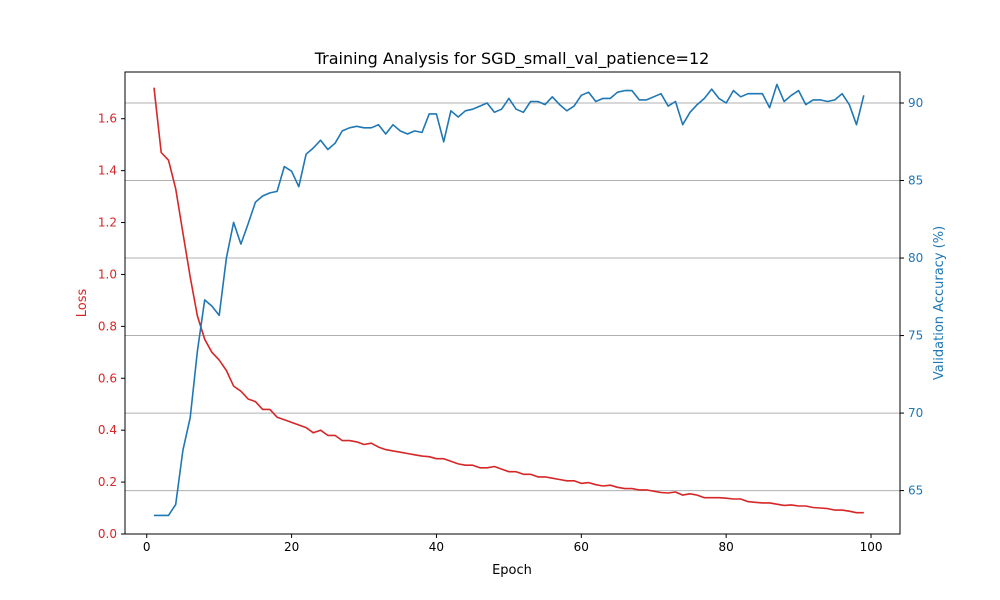 The image size is (1000, 600). I want to click on right-tick-label-0: 65, so click(915, 491).